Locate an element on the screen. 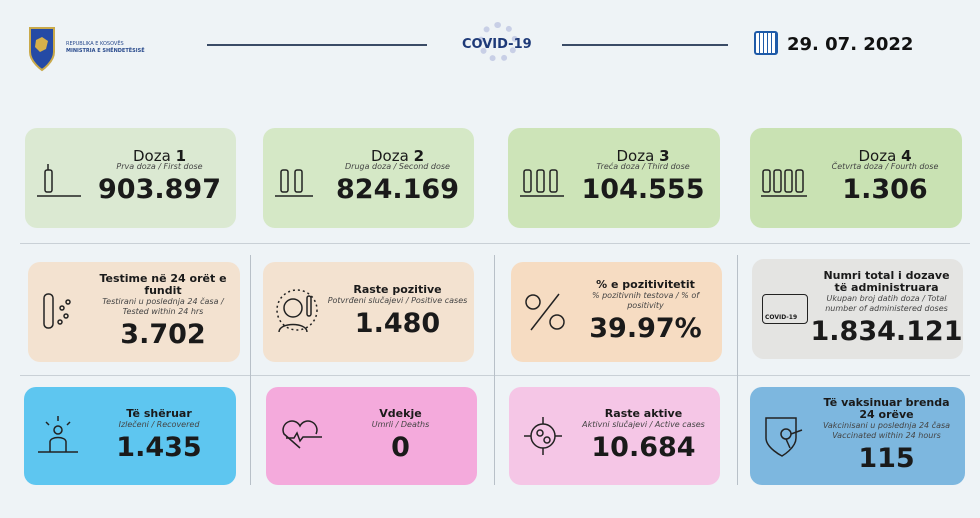 The image size is (980, 518). deaths-card: Vdekje Umrli / Deaths 0 is located at coordinates (371, 436).